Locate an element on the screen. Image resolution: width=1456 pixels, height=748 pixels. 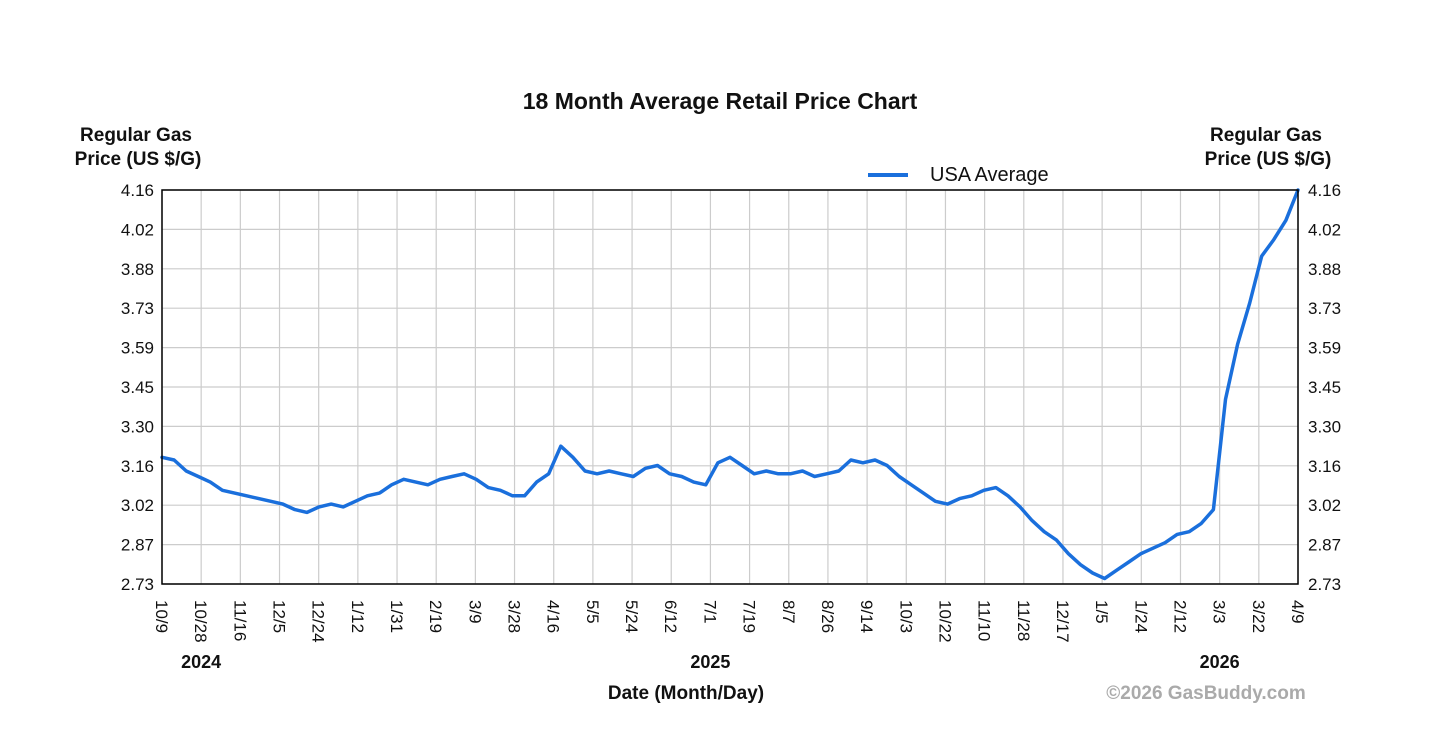
year-labels: 2024 2025 2026 is located at coordinates (710, 662).